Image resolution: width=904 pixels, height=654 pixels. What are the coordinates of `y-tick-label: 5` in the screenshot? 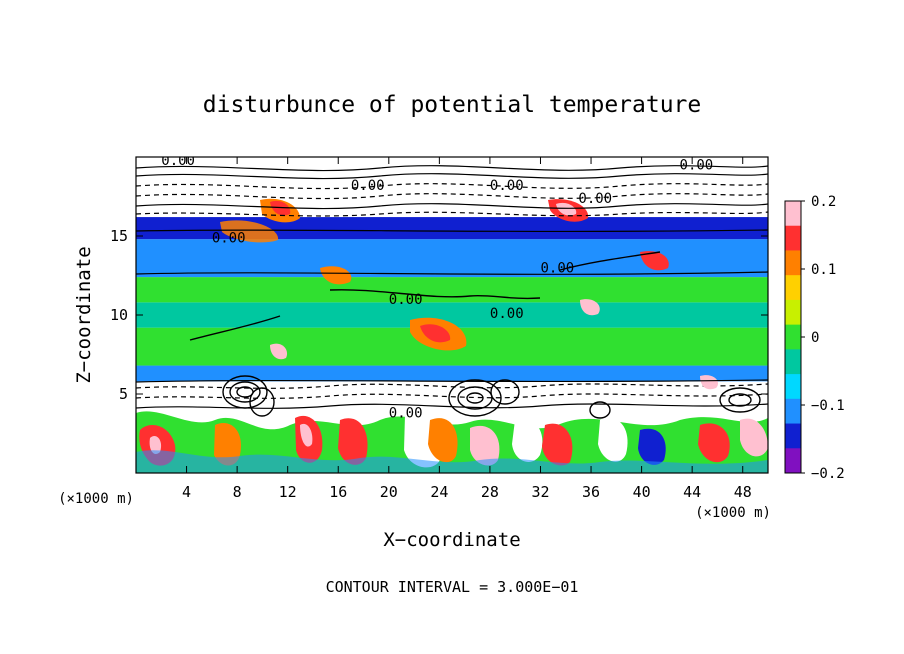 It's located at (123, 394).